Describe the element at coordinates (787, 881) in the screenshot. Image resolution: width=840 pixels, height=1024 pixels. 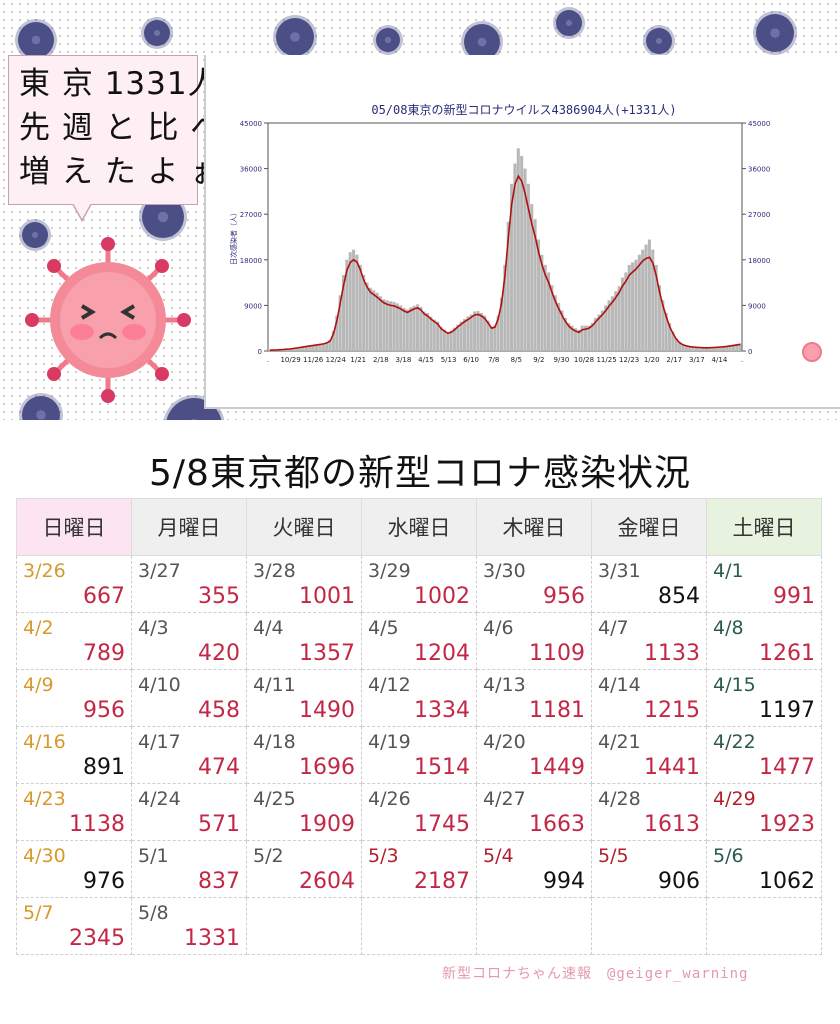
I see `day-cases: 1062` at that location.